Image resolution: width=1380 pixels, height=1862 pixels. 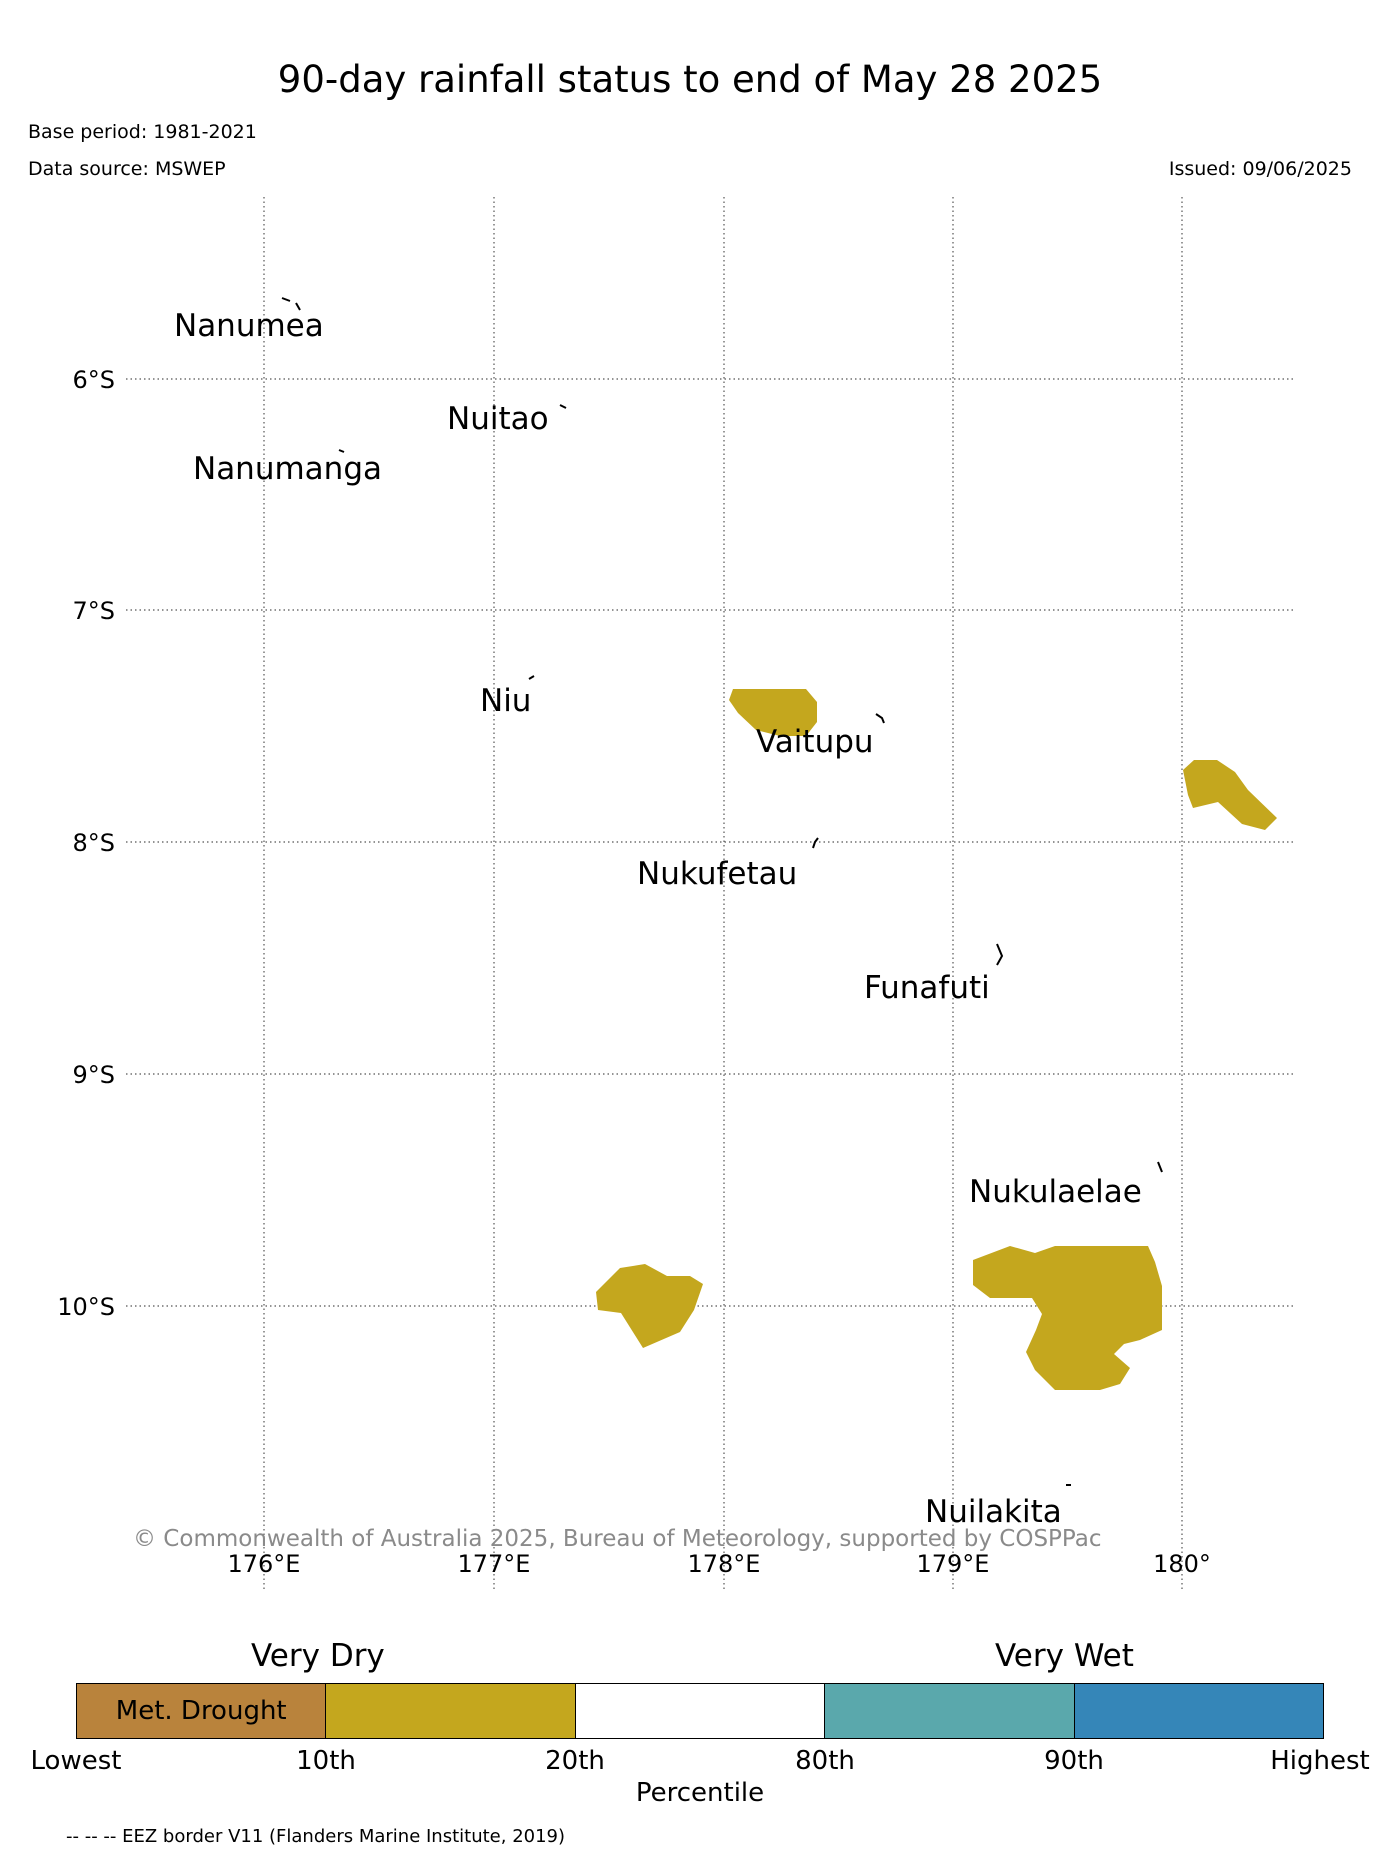 What do you see at coordinates (575, 1761) in the screenshot?
I see `legend-tick-label: 20th` at bounding box center [575, 1761].